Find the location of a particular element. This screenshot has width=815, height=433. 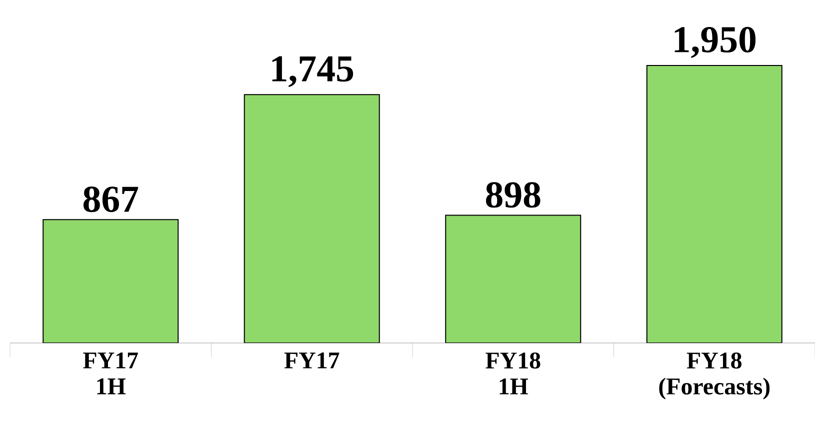

x-tick-label: FY18 1H is located at coordinates (513, 373).